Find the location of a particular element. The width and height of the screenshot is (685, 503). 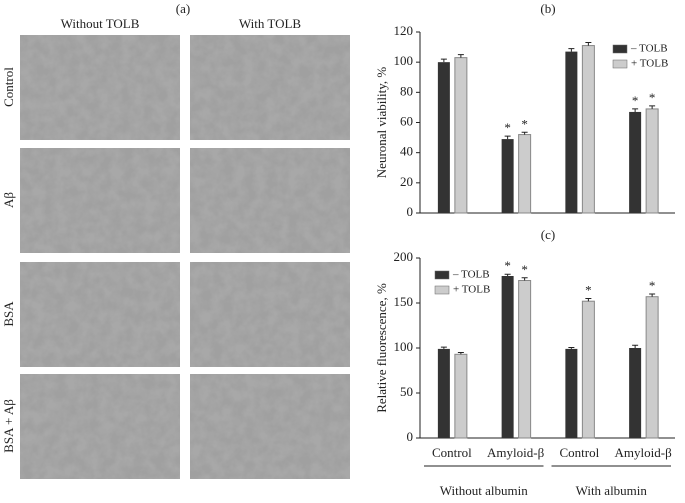

row-label: BSA is located at coordinates (8, 314).